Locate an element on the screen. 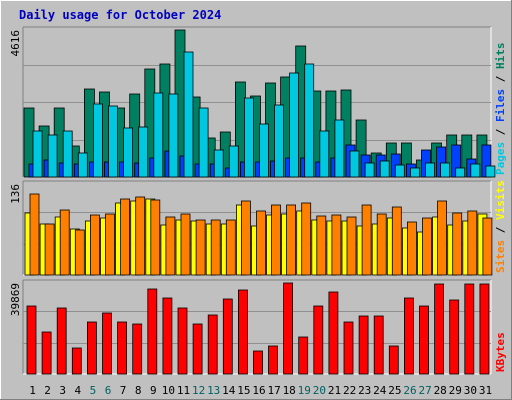 The image size is (512, 400). x-tick-label-29: 29 is located at coordinates (455, 390).